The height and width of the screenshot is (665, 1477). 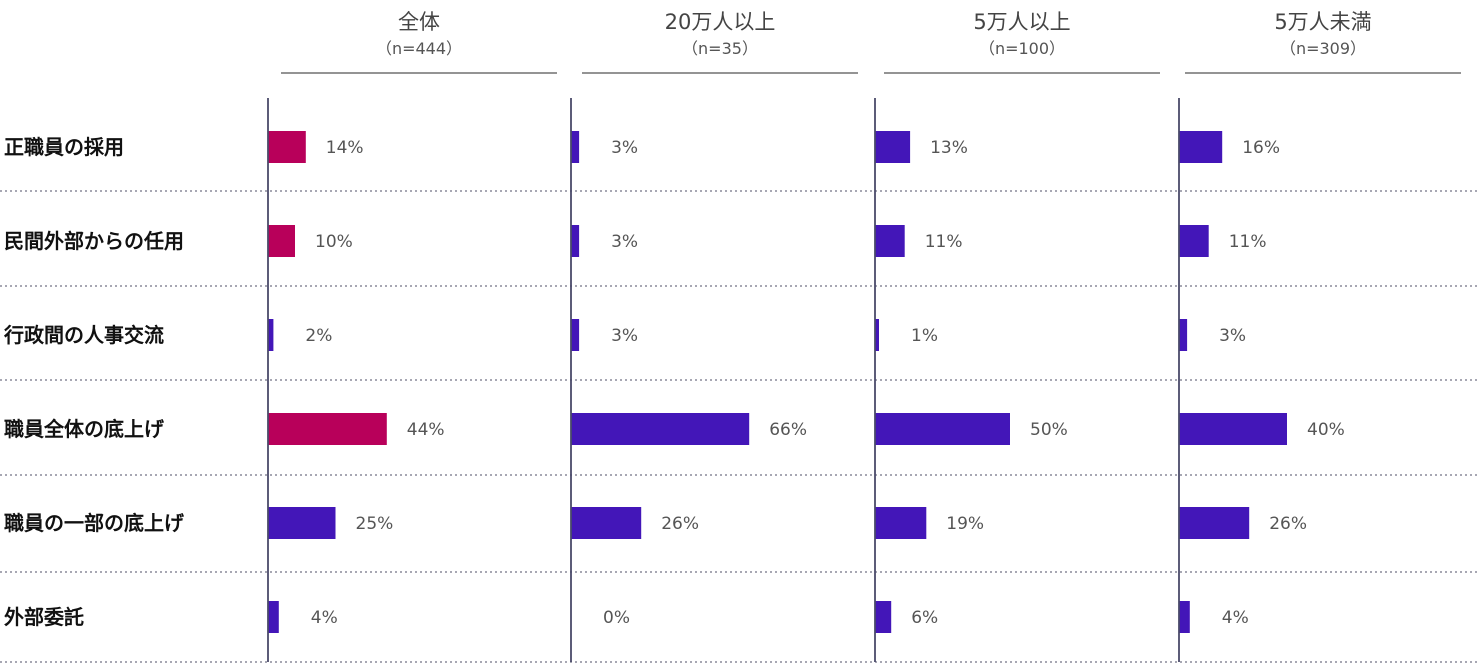 What do you see at coordinates (318, 336) in the screenshot?
I see `data-label: 2%` at bounding box center [318, 336].